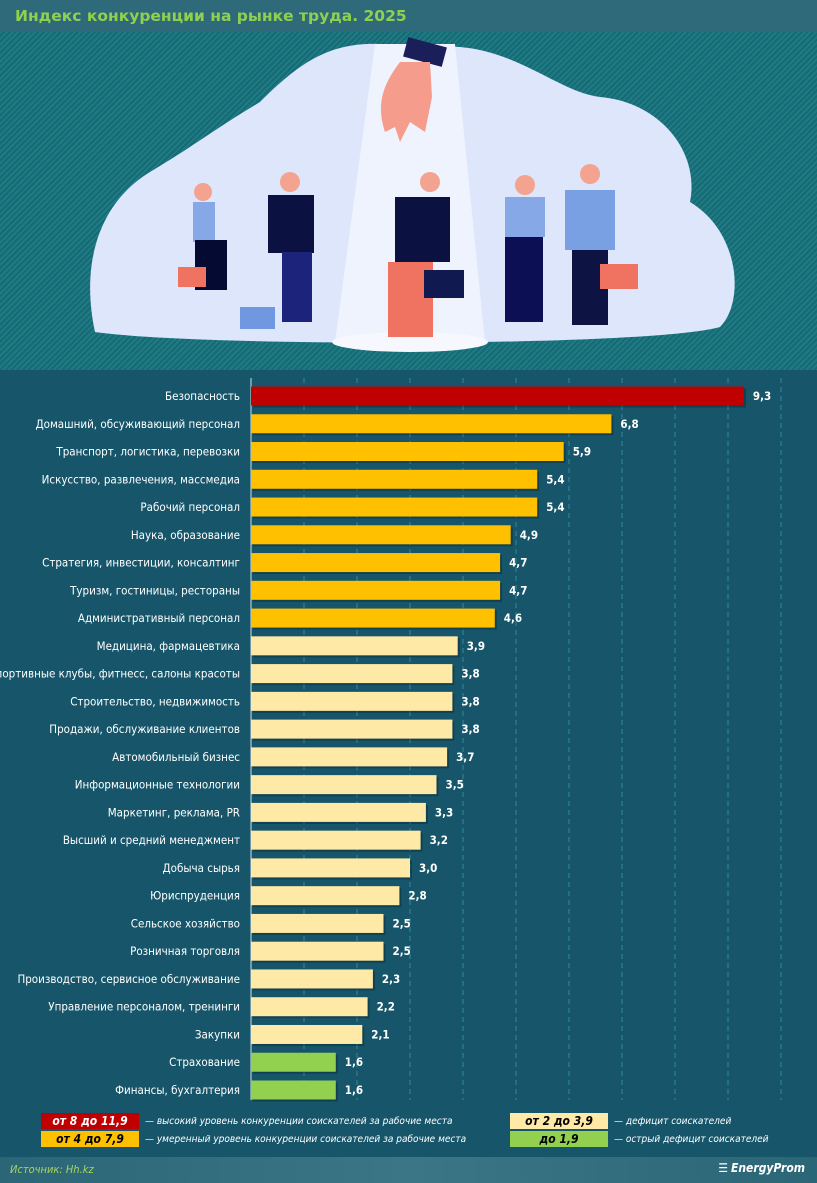 Image resolution: width=817 pixels, height=1183 pixels. I want to click on category-label: Высший и средний менеджмент, so click(151, 840).